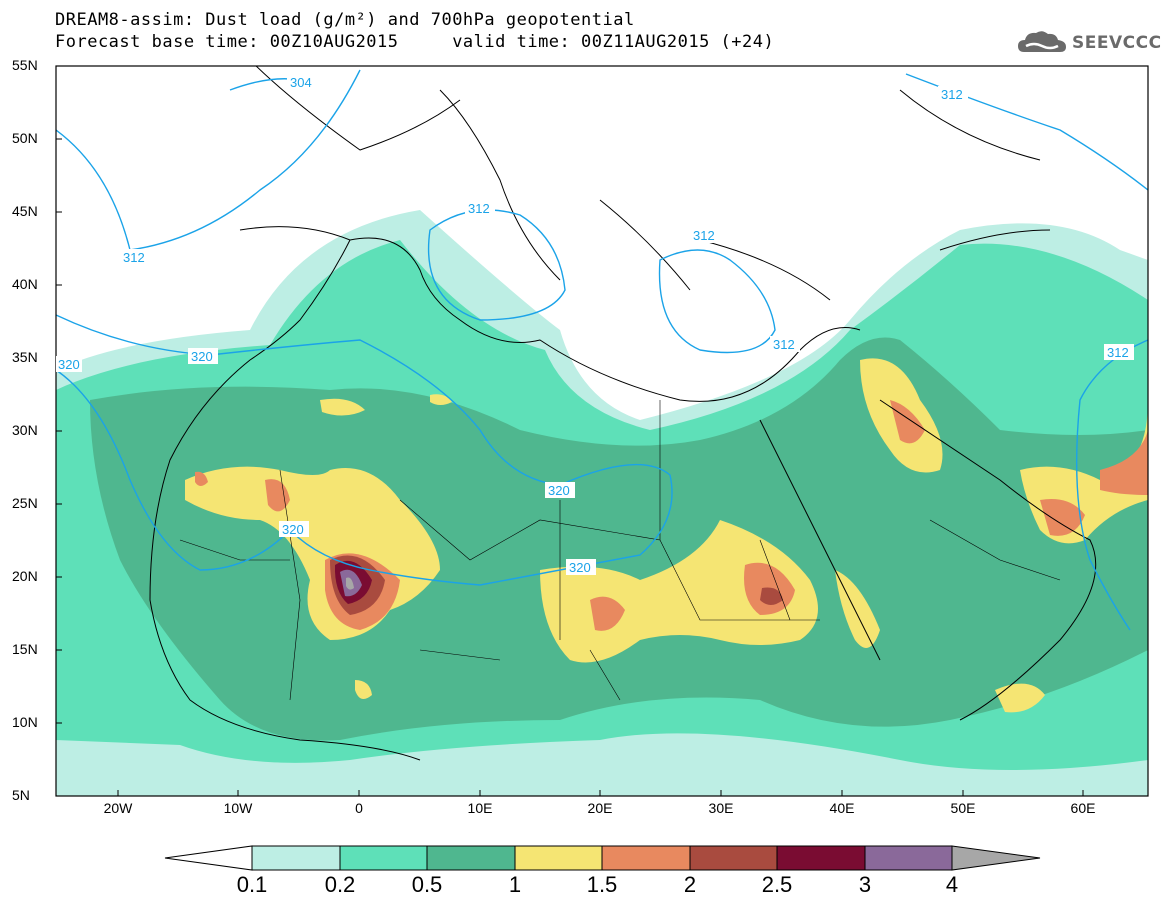 The height and width of the screenshot is (907, 1165). What do you see at coordinates (25, 649) in the screenshot?
I see `lat-label: 15N` at bounding box center [25, 649].